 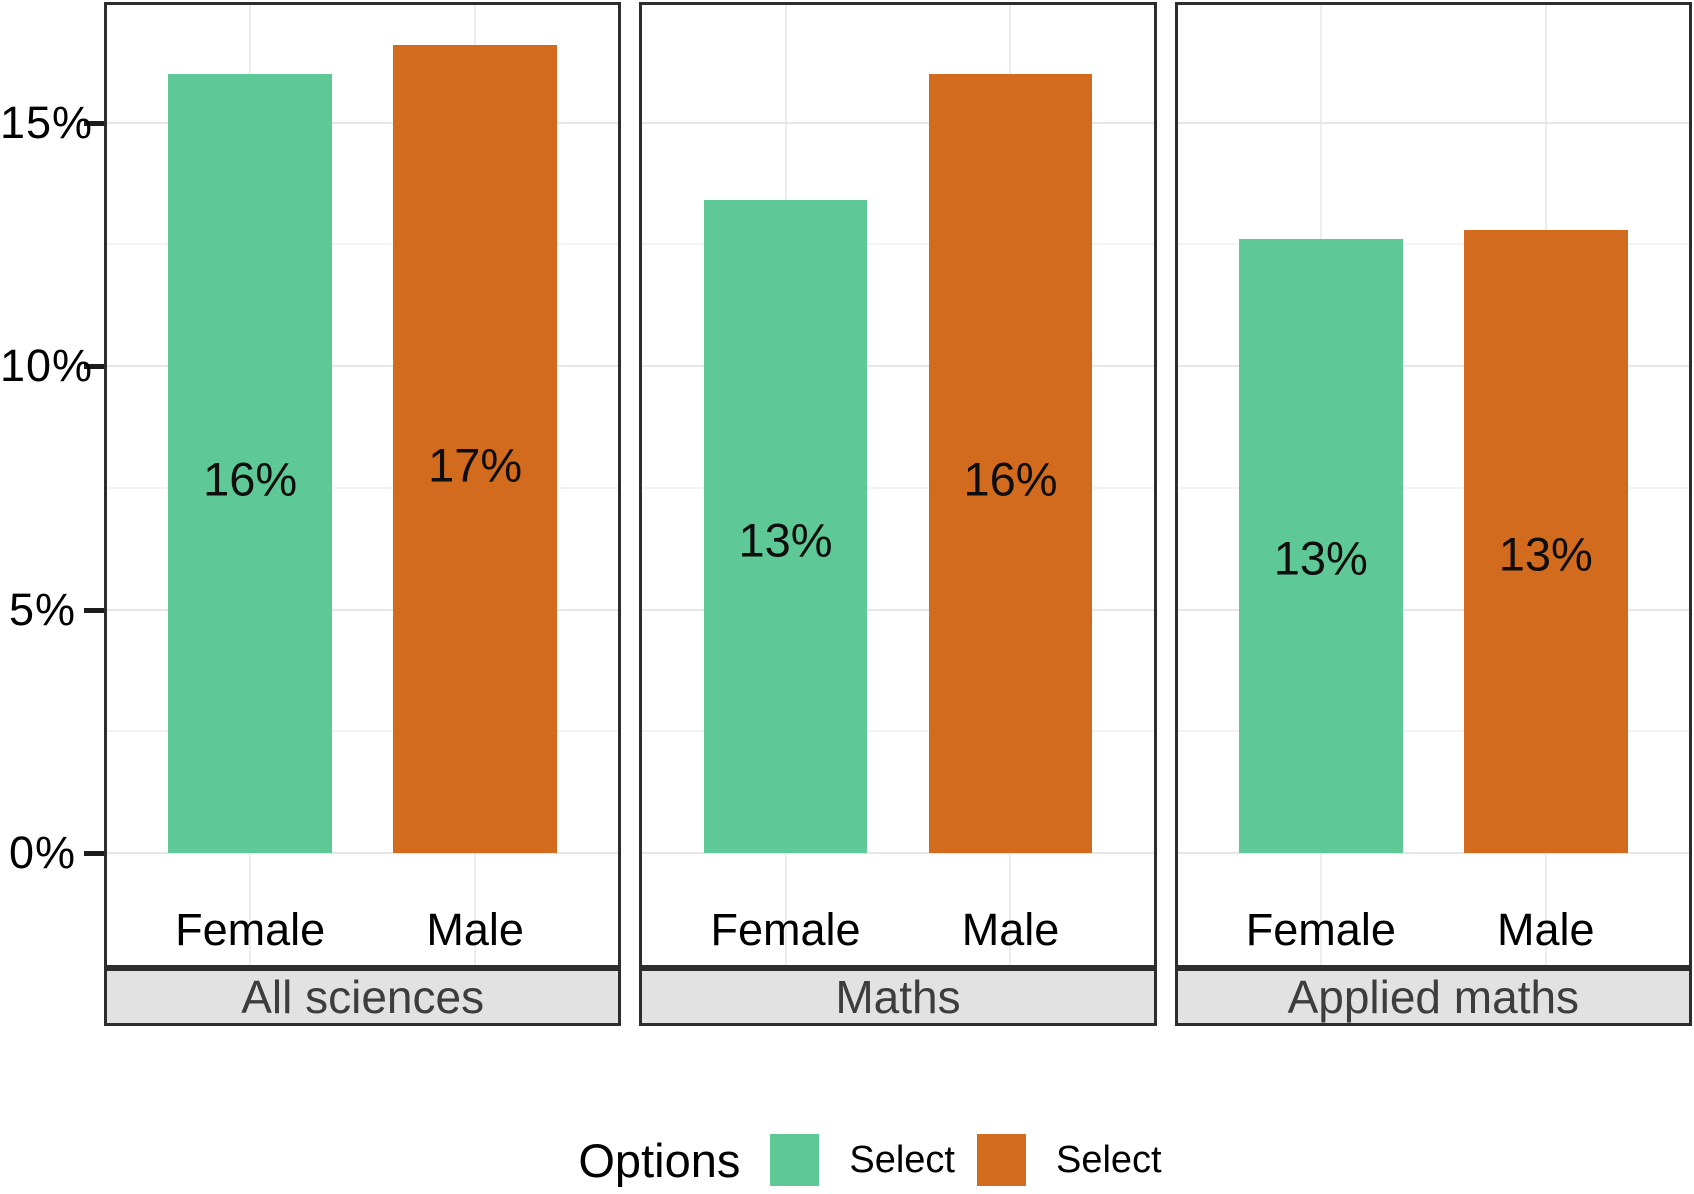 What do you see at coordinates (659, 1160) in the screenshot?
I see `legend-title: Options` at bounding box center [659, 1160].